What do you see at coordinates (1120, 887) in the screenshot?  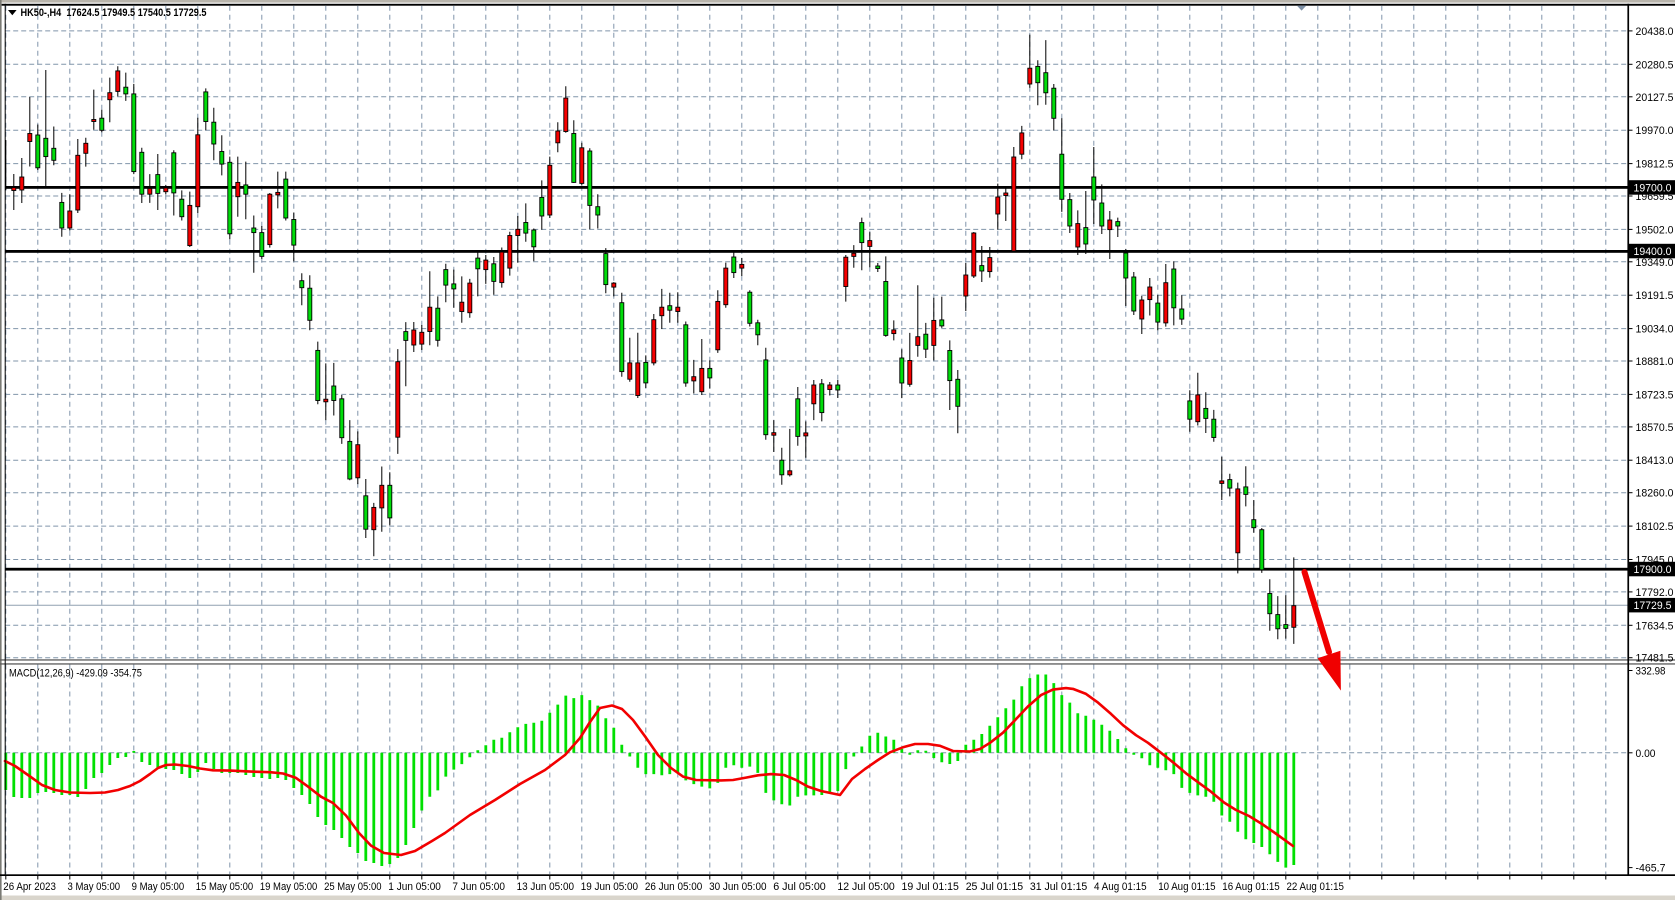 I see `svg-text: 4 Aug 01:15` at bounding box center [1120, 887].